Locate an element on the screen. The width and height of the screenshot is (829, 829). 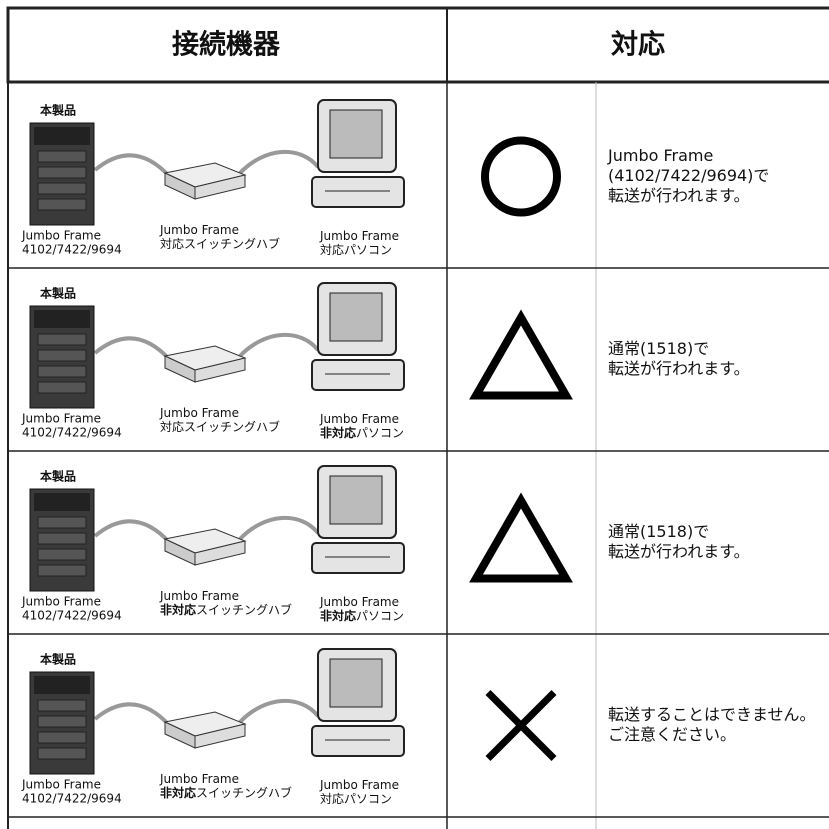
cross-stroke is located at coordinates (521, 725).